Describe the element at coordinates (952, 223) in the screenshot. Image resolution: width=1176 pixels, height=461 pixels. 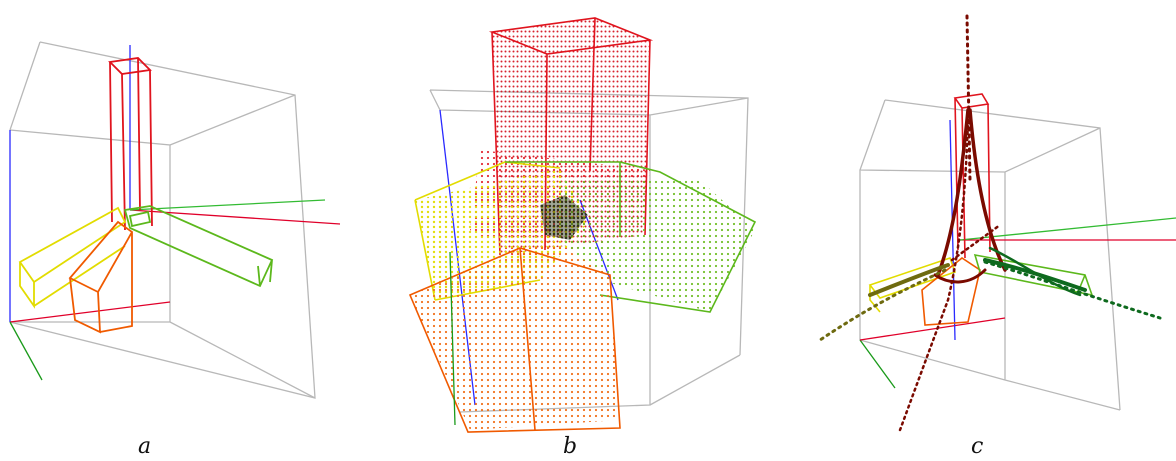
I see `panel-c-dark-red-spike` at that location.